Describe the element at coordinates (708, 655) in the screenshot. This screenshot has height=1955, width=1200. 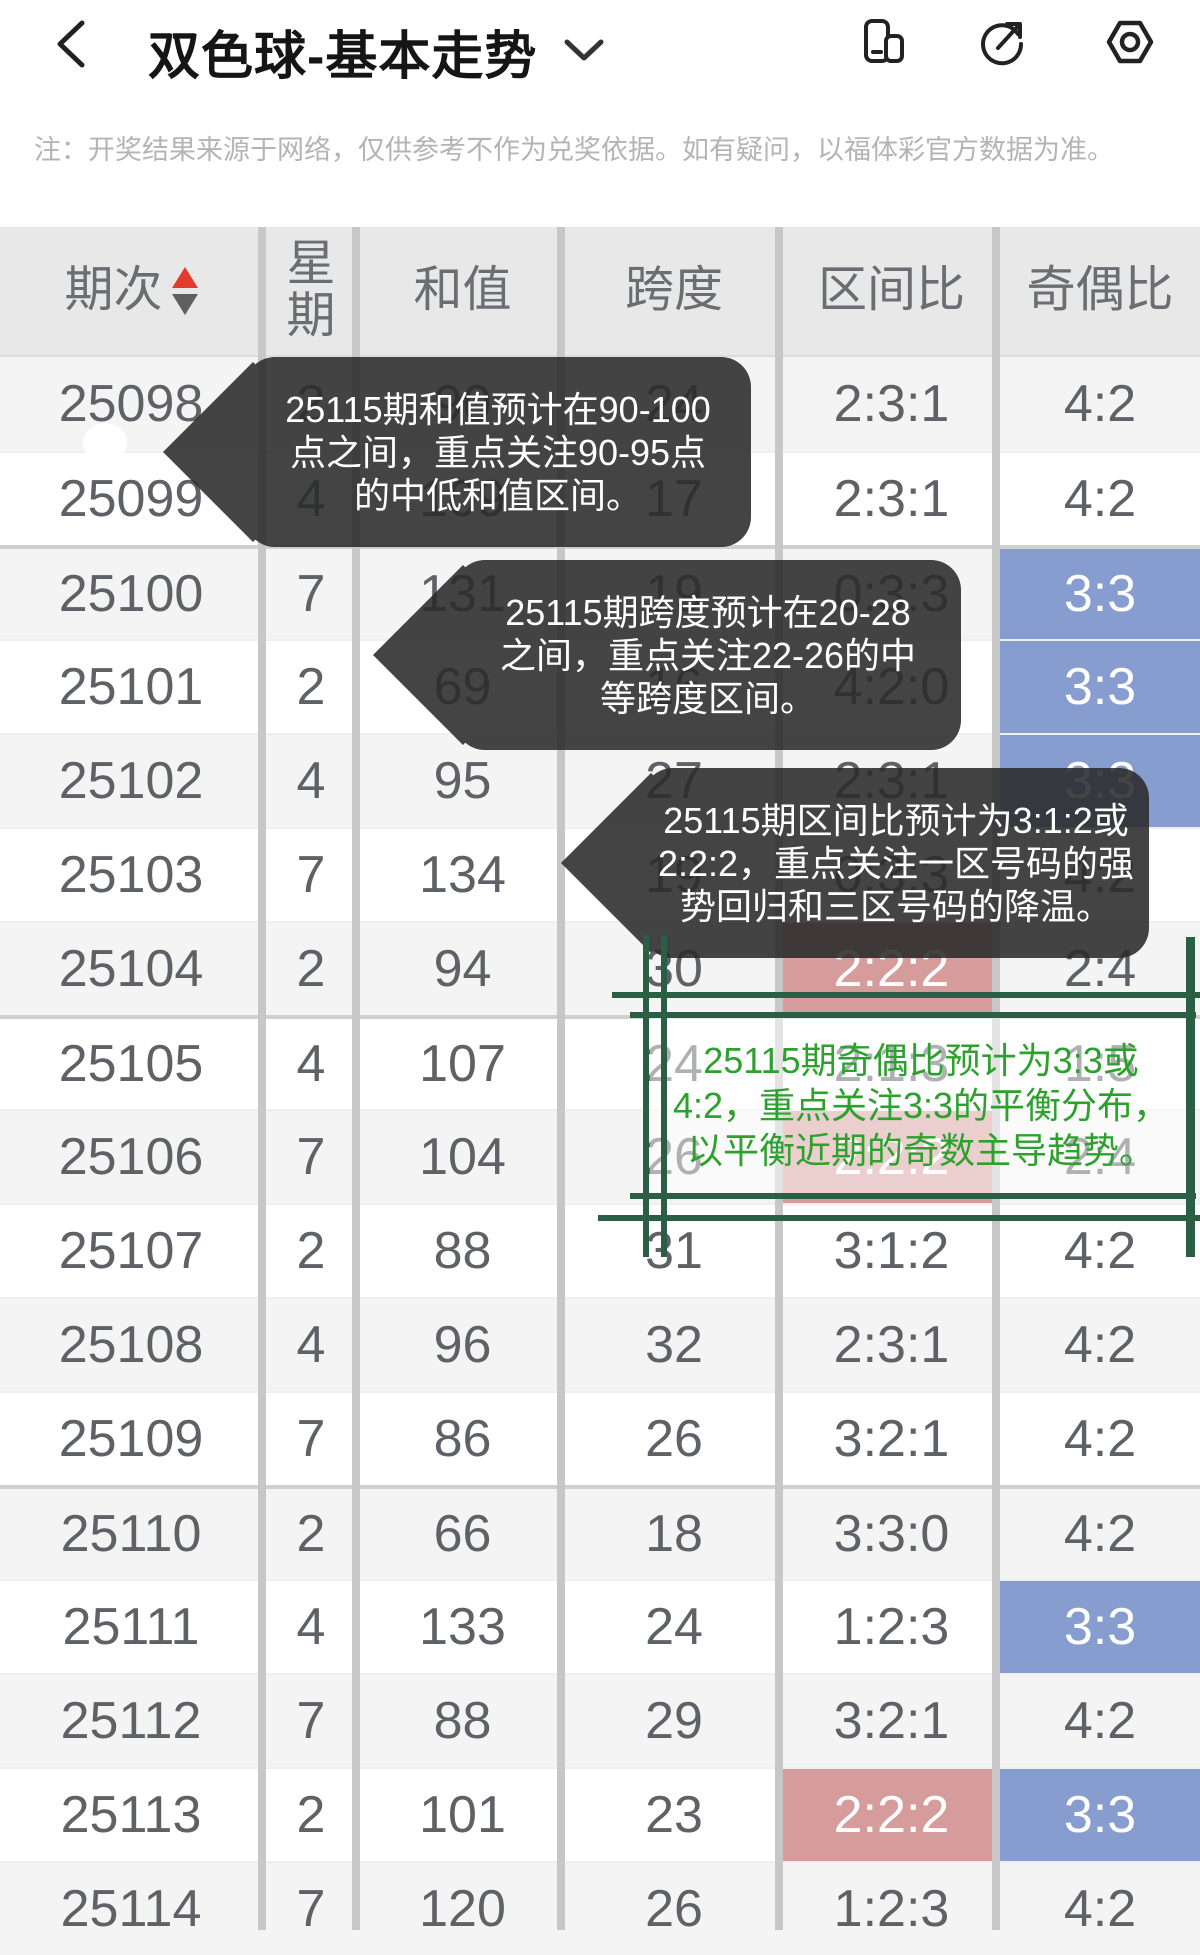
I see `tooltip-span-text: 25115期跨度预计在20-28 之间，重点关注22-26的中 等跨度区间。` at that location.